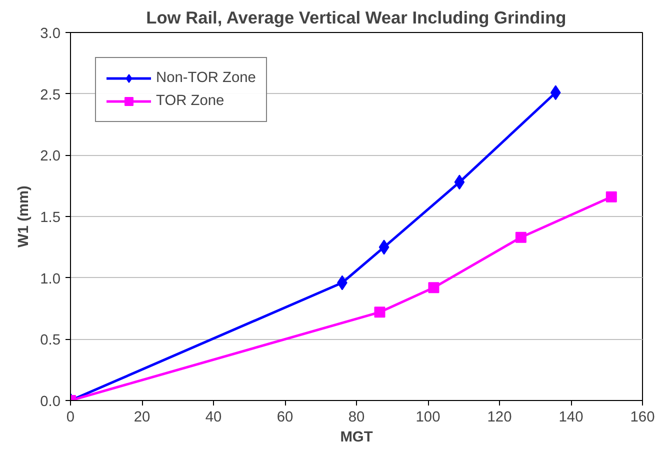  What do you see at coordinates (356, 418) in the screenshot?
I see `x-tick-label: 80` at bounding box center [356, 418].